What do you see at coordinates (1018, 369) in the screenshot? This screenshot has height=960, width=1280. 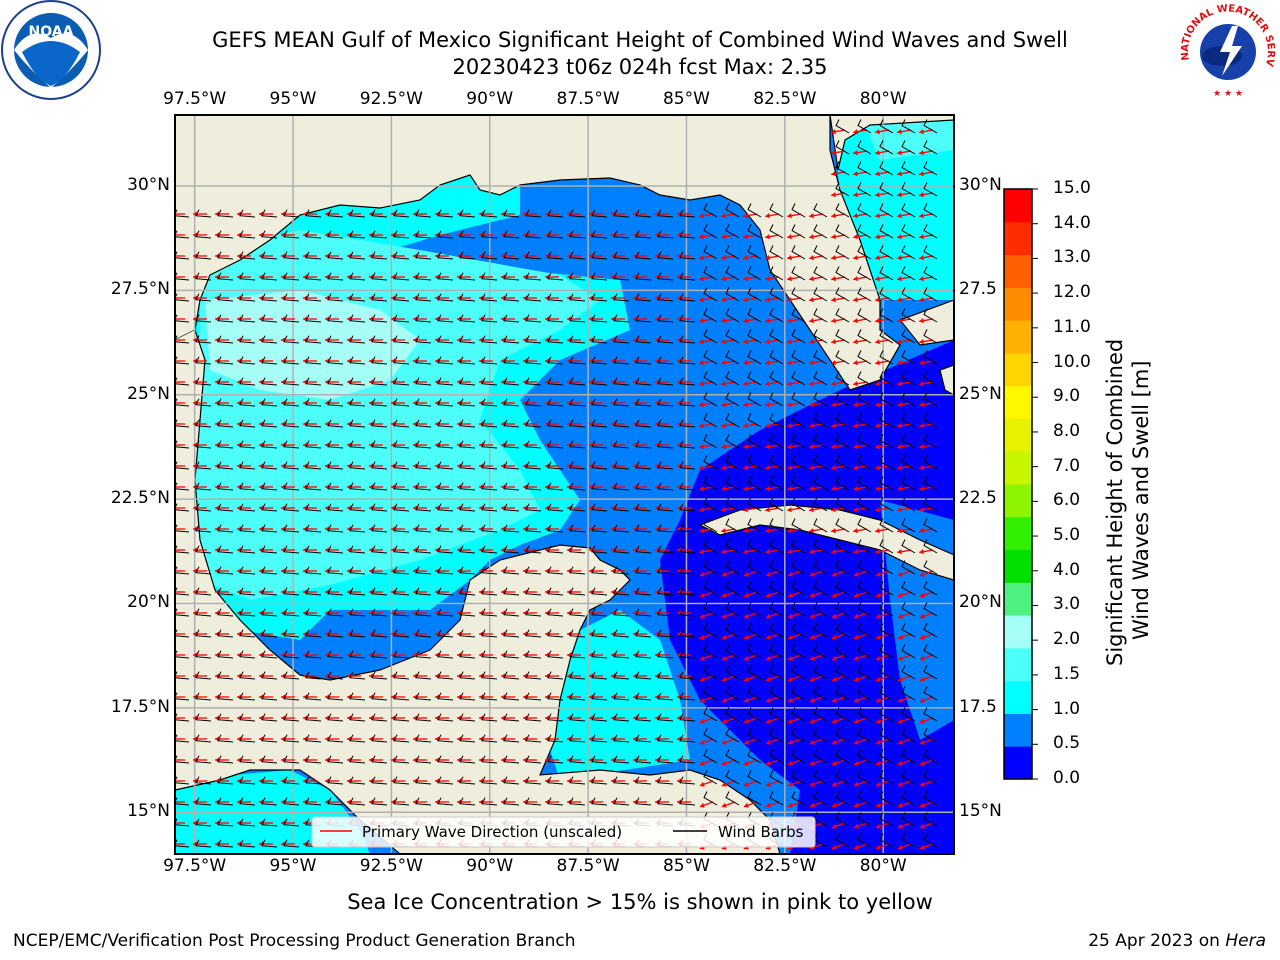 I see `colorbar-segment` at bounding box center [1018, 369].